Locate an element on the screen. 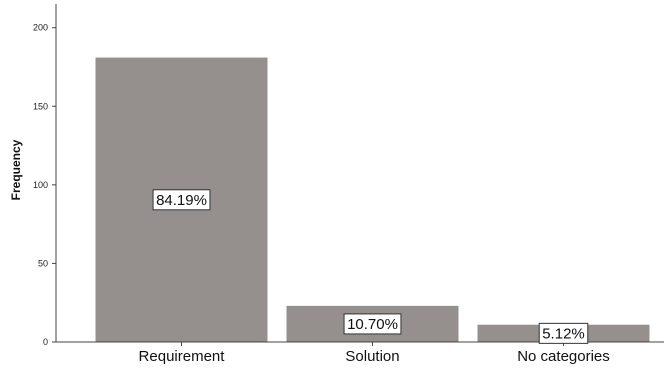 The width and height of the screenshot is (668, 371). data-label-group: 5.12% is located at coordinates (563, 333).